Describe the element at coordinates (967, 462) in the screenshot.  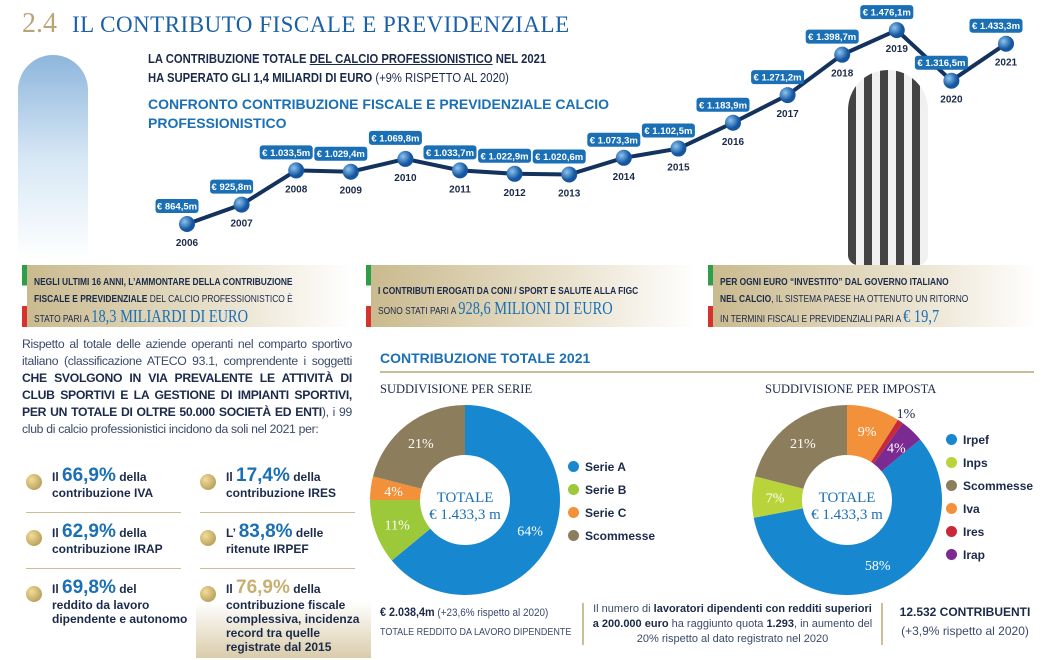
I see `legend-item: Inps` at that location.